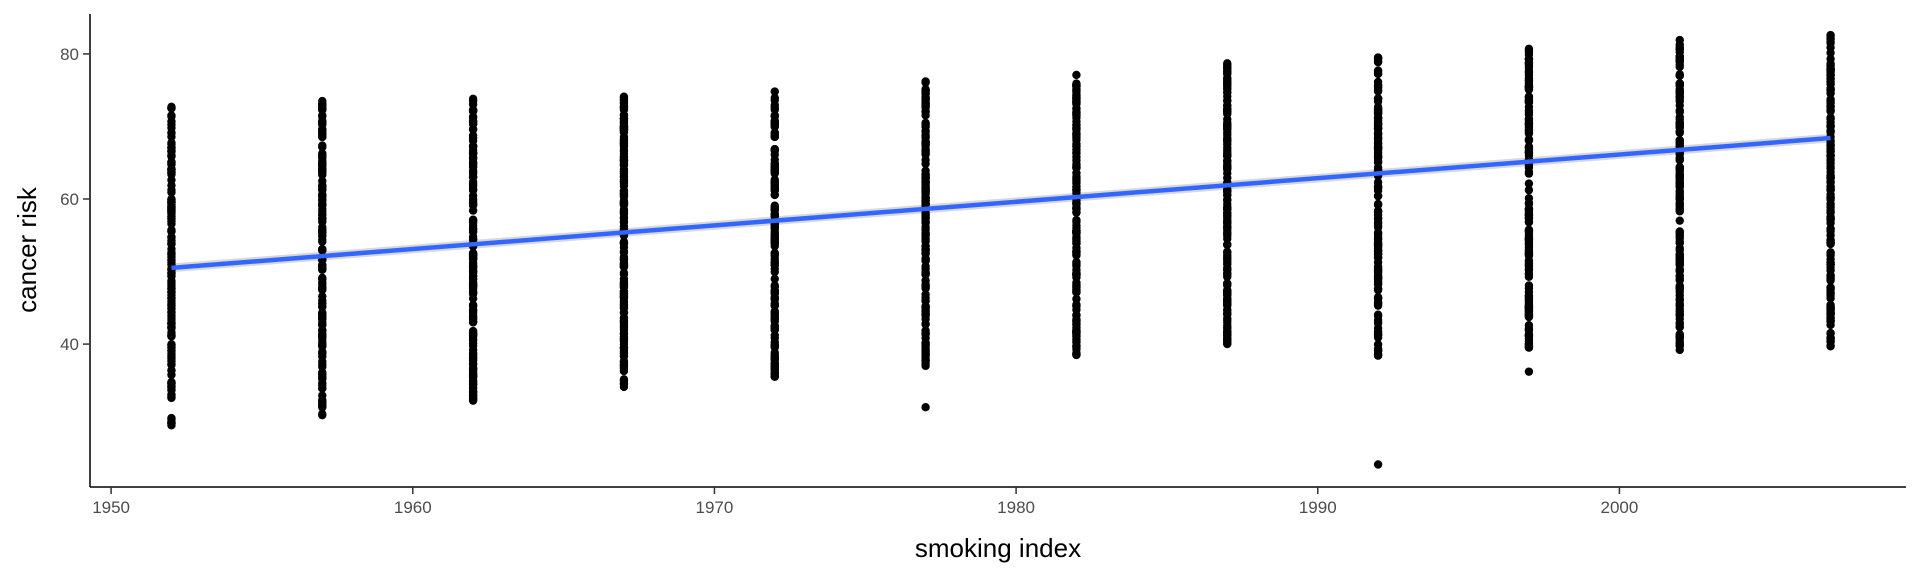  What do you see at coordinates (69, 199) in the screenshot?
I see `y-tick-label: 60` at bounding box center [69, 199].